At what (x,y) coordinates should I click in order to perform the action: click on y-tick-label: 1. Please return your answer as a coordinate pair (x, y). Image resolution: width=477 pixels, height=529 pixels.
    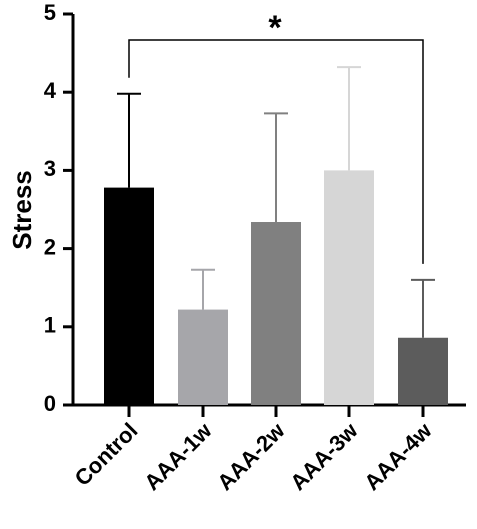
    Looking at the image, I should click on (50, 325).